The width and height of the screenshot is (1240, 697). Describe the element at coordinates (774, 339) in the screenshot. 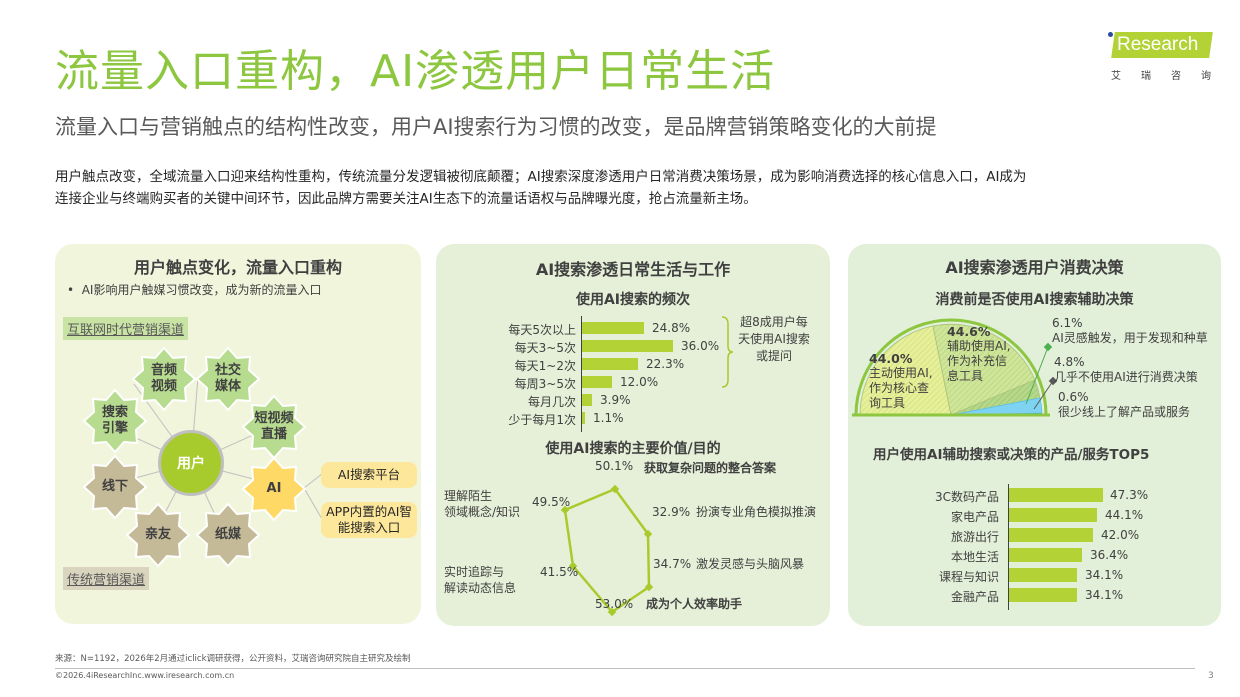

I see `bracket-annotation: 超8成用户每 天使用AI搜索 或提问` at that location.